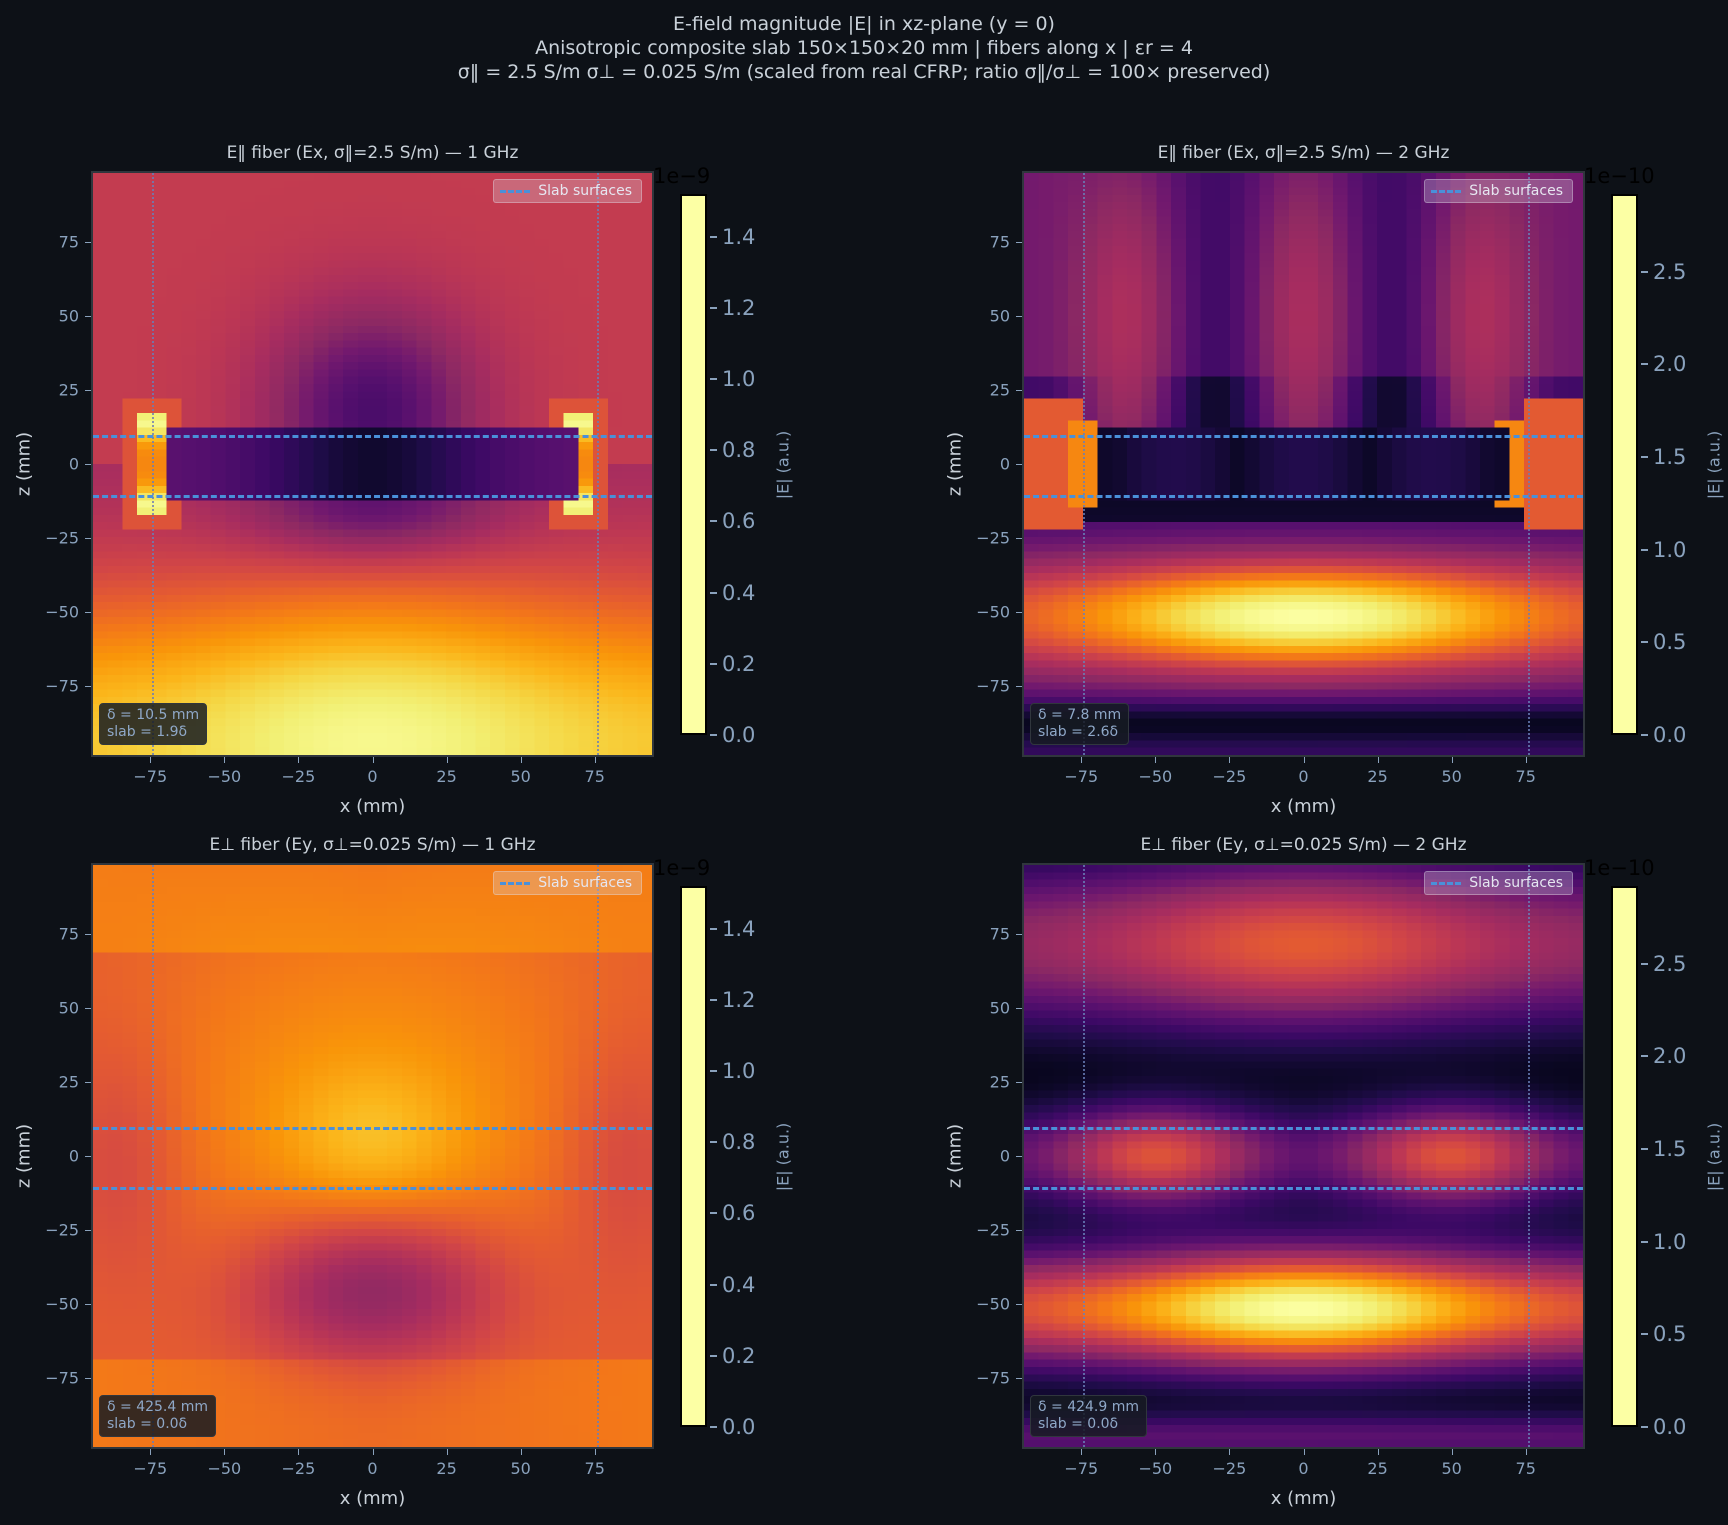 Image resolution: width=1728 pixels, height=1525 pixels. What do you see at coordinates (73, 464) in the screenshot?
I see `y-tick-label: 0` at bounding box center [73, 464].